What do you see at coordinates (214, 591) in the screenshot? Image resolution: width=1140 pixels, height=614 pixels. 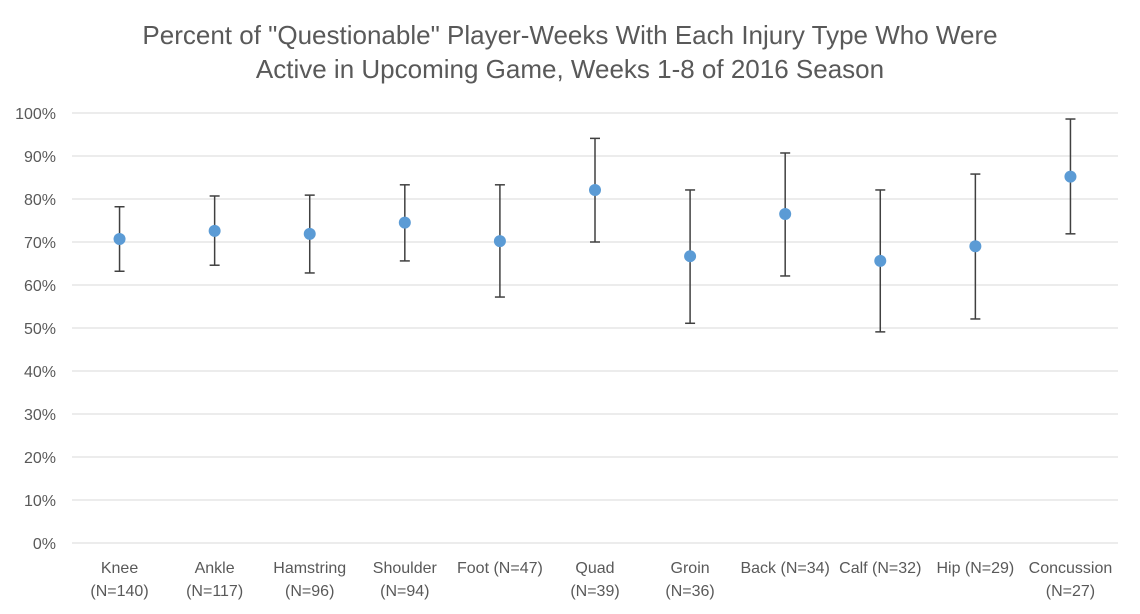 I see `x-category-label-1-line-1: (N=117)` at bounding box center [214, 591].